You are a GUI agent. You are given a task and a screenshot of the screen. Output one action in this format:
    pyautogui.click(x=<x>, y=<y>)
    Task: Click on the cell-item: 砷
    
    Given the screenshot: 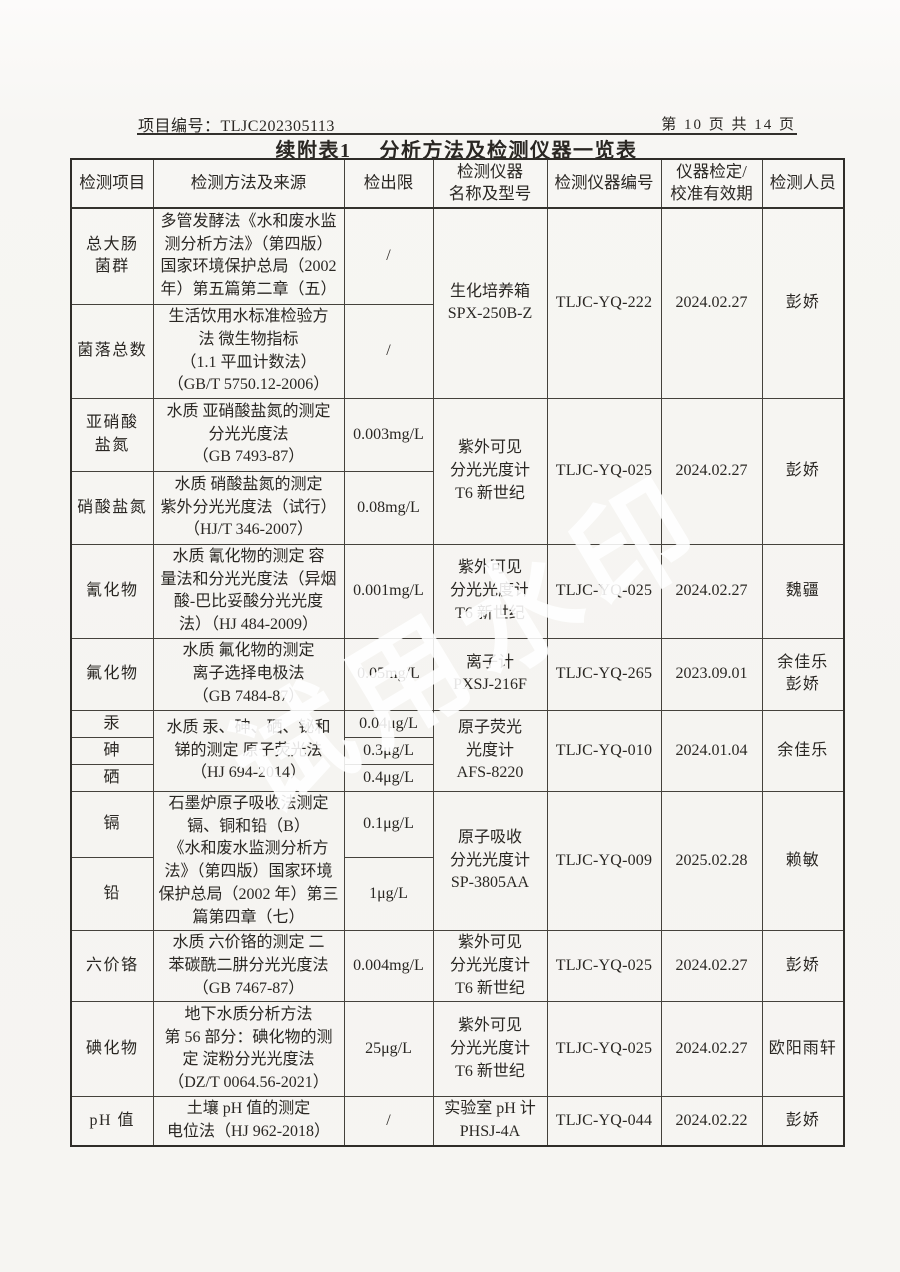 What is the action you would take?
    pyautogui.click(x=112, y=750)
    